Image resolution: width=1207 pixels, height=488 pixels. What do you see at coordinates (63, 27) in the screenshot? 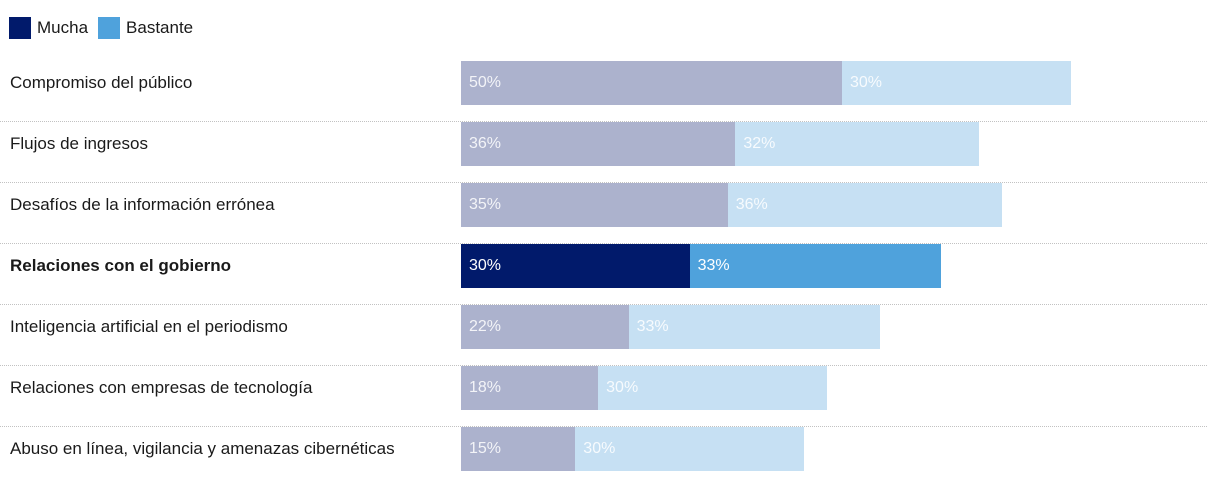
I see `legend-label-mucha: Mucha` at bounding box center [63, 27].